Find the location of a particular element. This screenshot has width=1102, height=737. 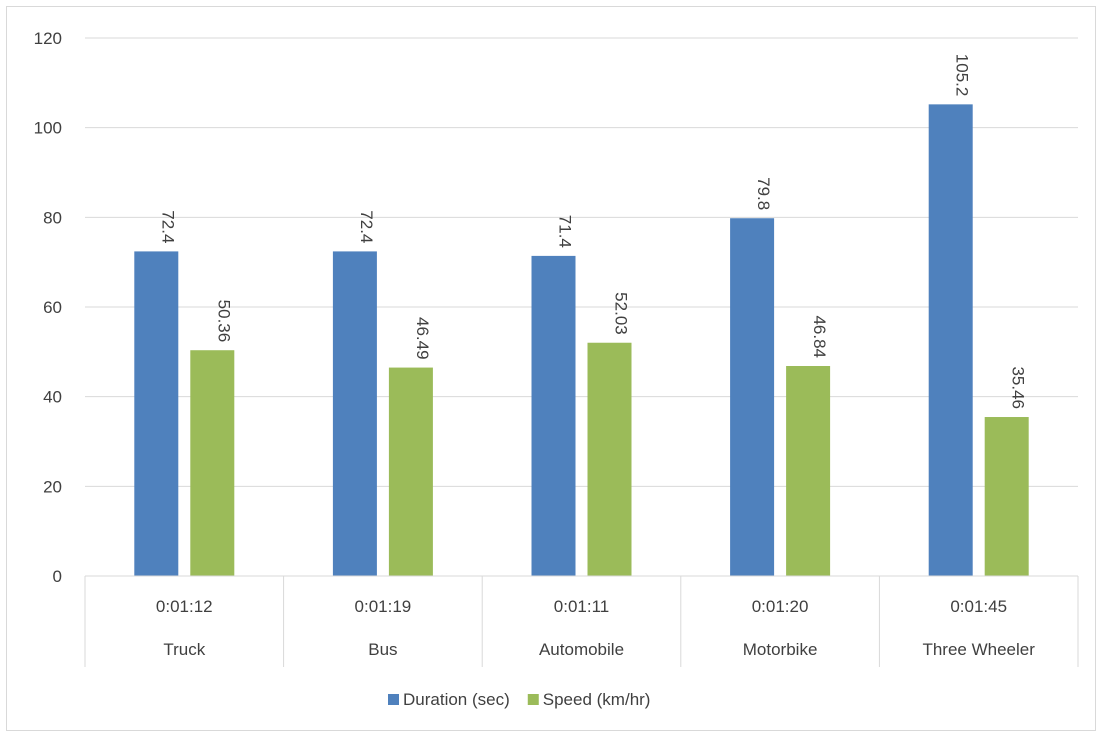

data-label: 105.2 is located at coordinates (962, 75).